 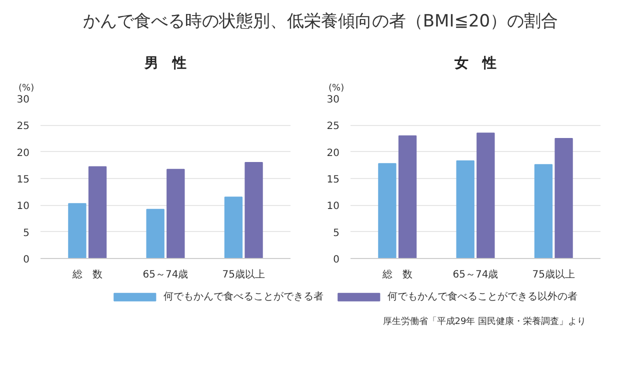 I want to click on chart-subtitle: 男 性, so click(x=165, y=64).